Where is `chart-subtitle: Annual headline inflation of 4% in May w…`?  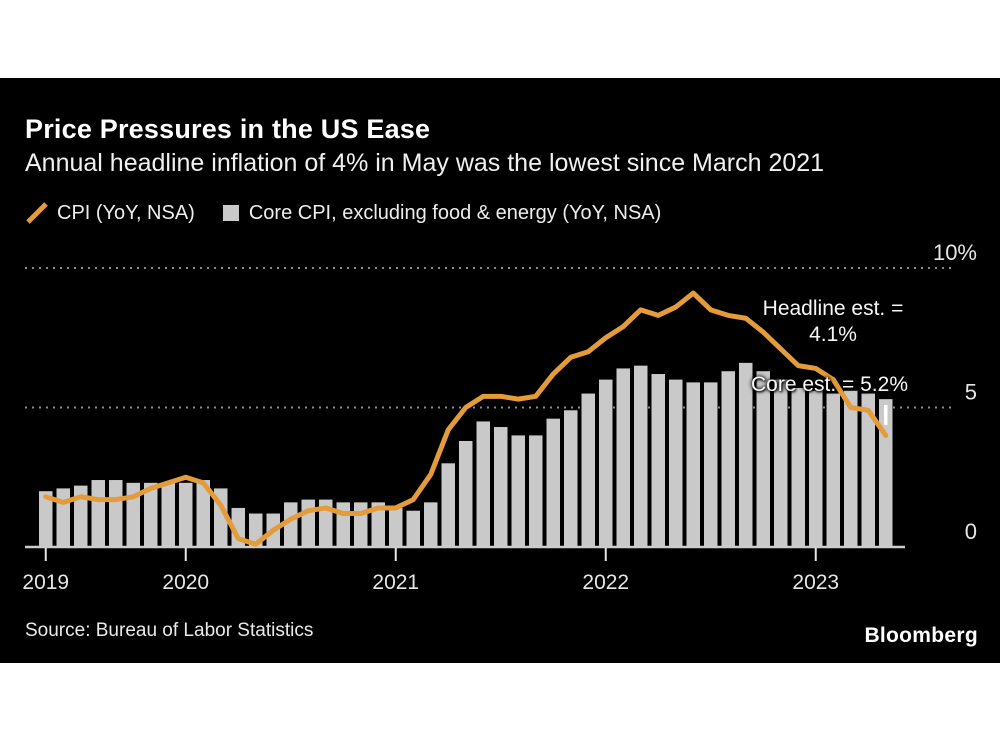
chart-subtitle: Annual headline inflation of 4% in May w… is located at coordinates (425, 163).